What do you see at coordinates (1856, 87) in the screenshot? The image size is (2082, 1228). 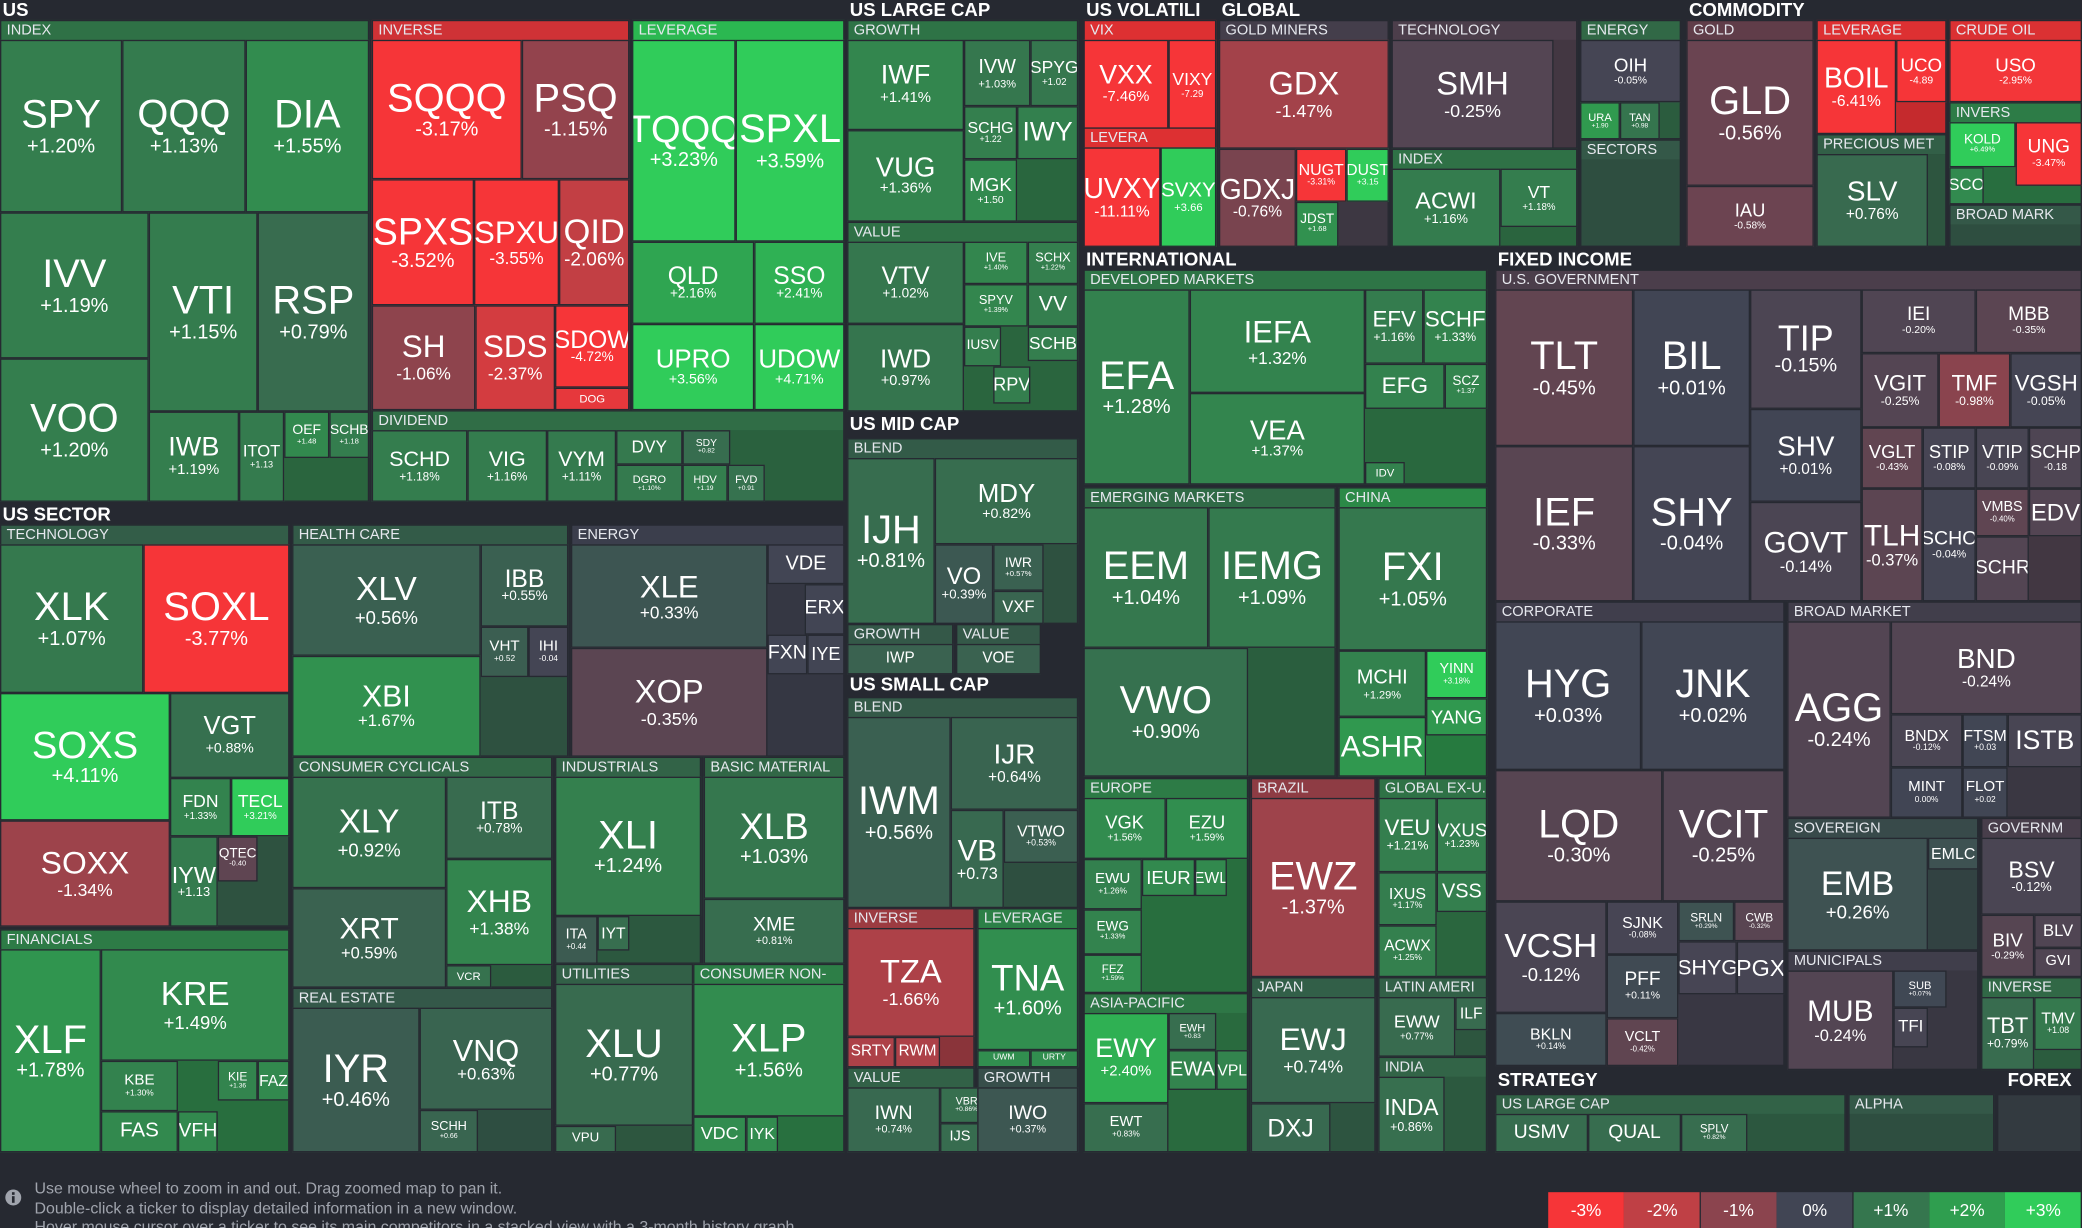 I see `ticker-tile: BOIL -6.41%` at bounding box center [1856, 87].